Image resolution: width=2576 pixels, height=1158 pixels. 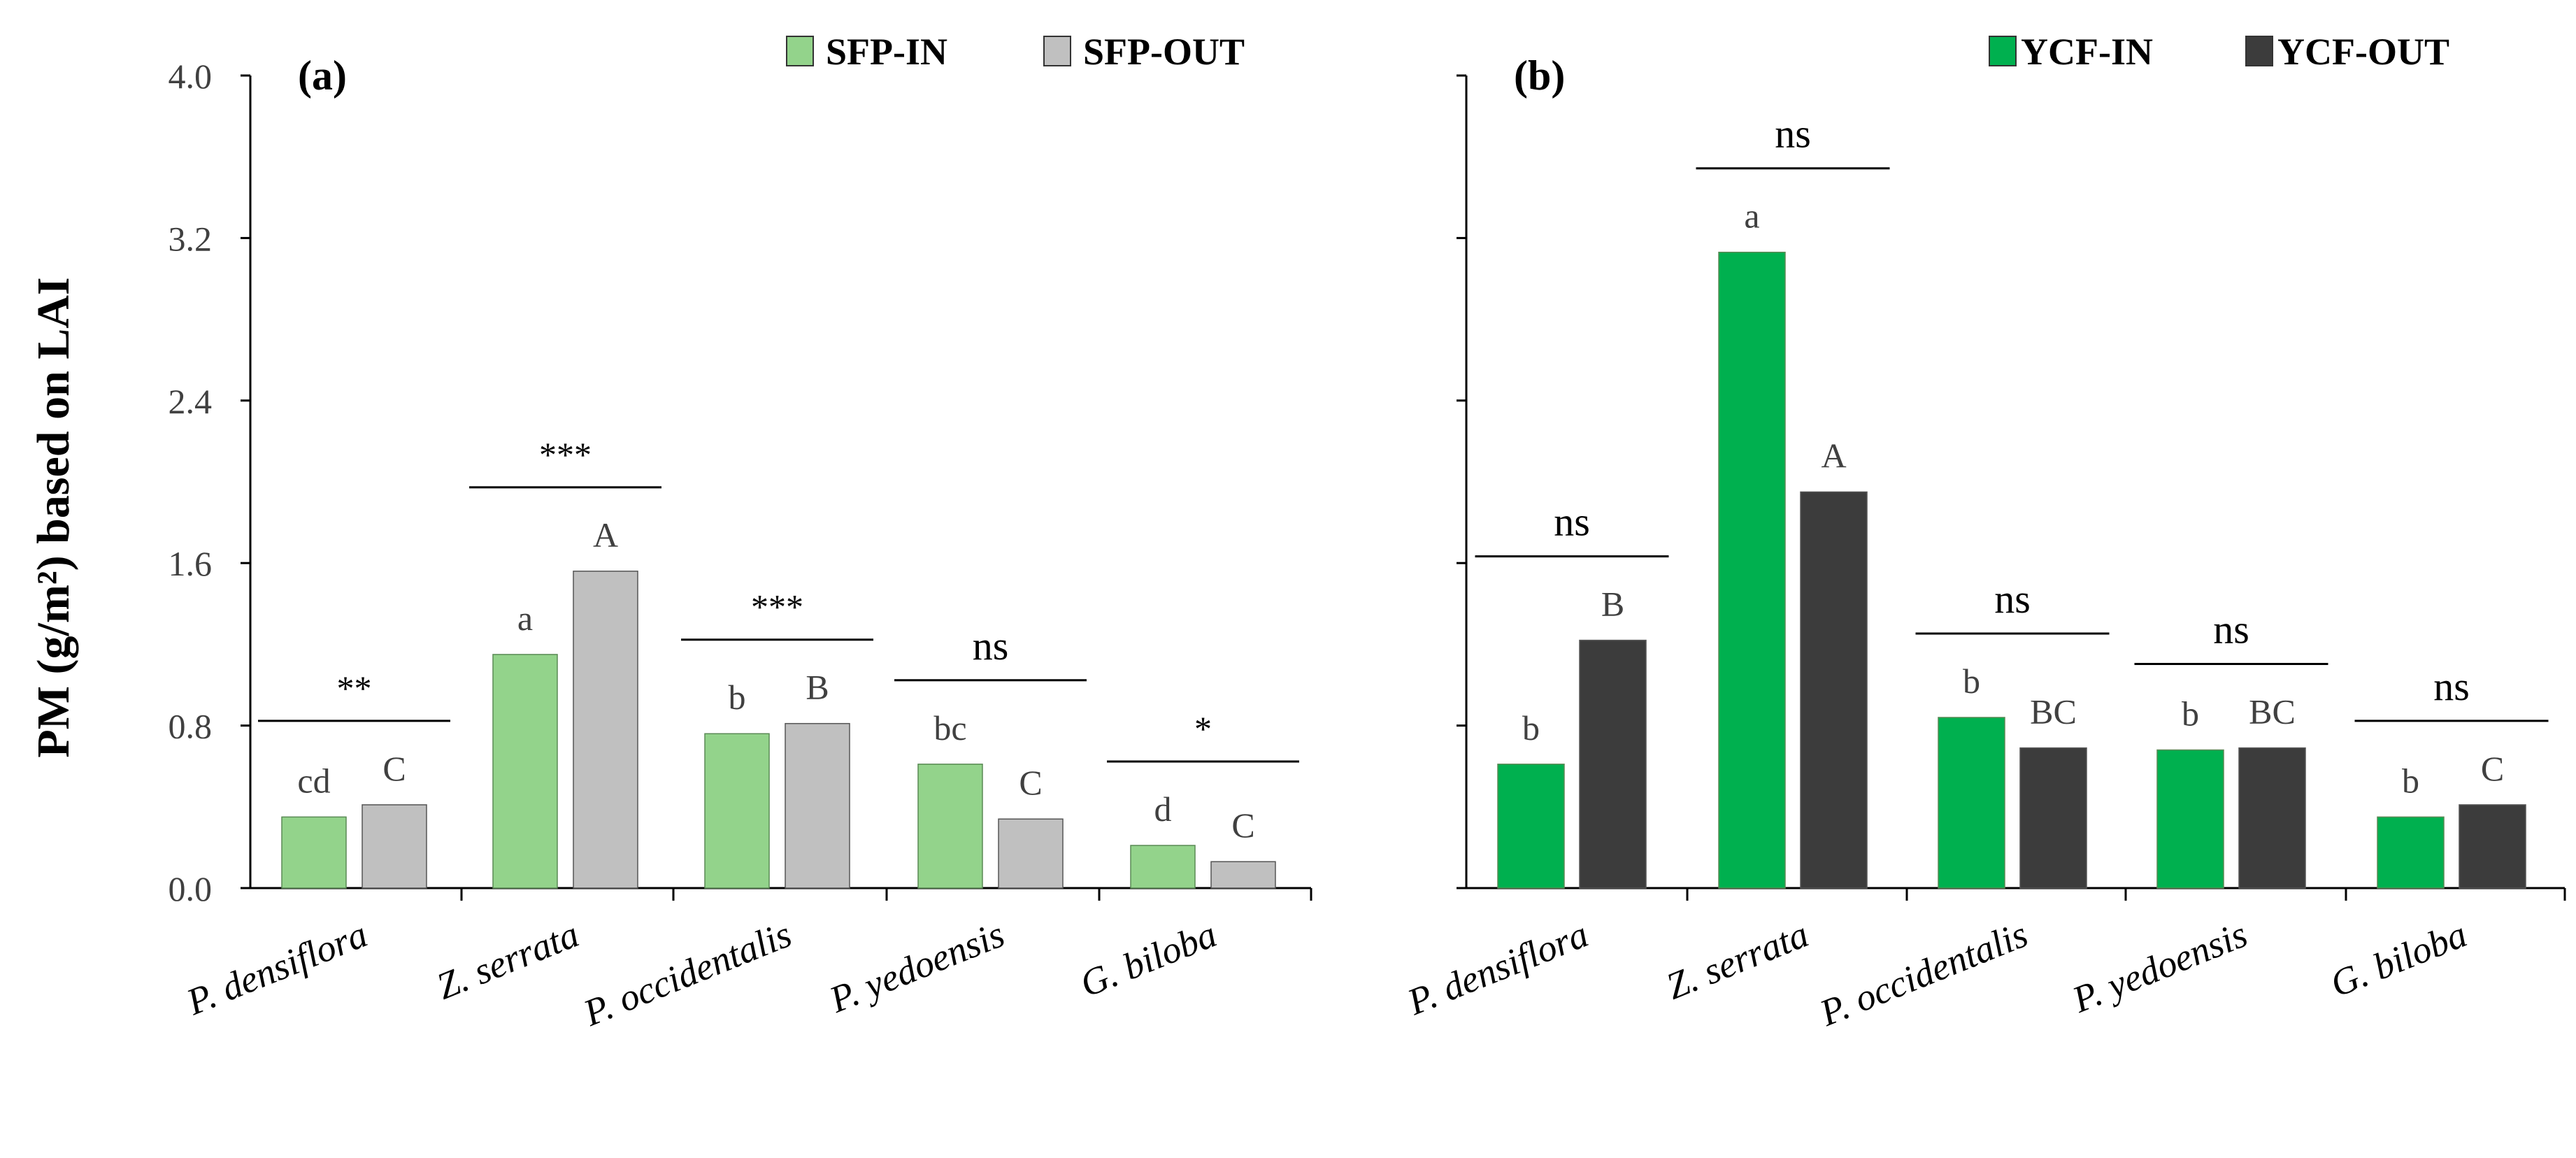 I want to click on y-tick-label: 0.8, so click(x=191, y=726).